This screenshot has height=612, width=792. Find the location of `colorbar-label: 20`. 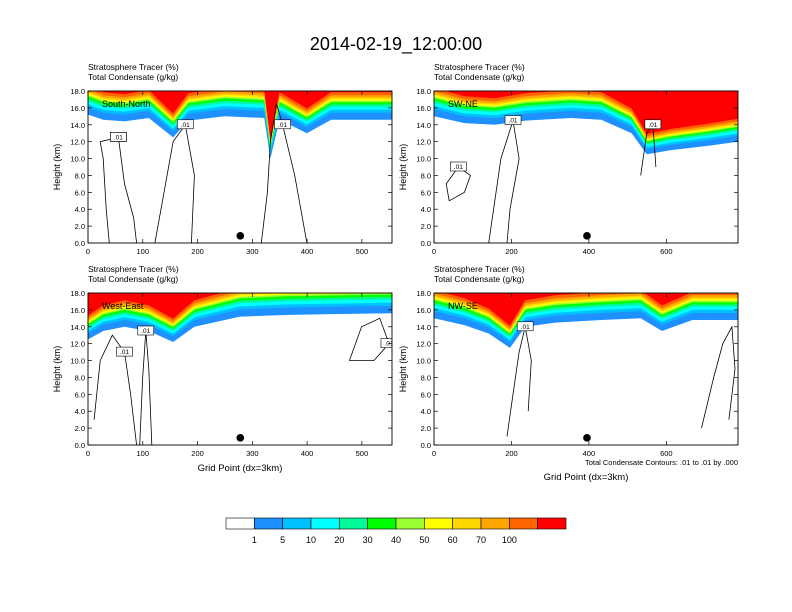

colorbar-label: 20 is located at coordinates (339, 540).